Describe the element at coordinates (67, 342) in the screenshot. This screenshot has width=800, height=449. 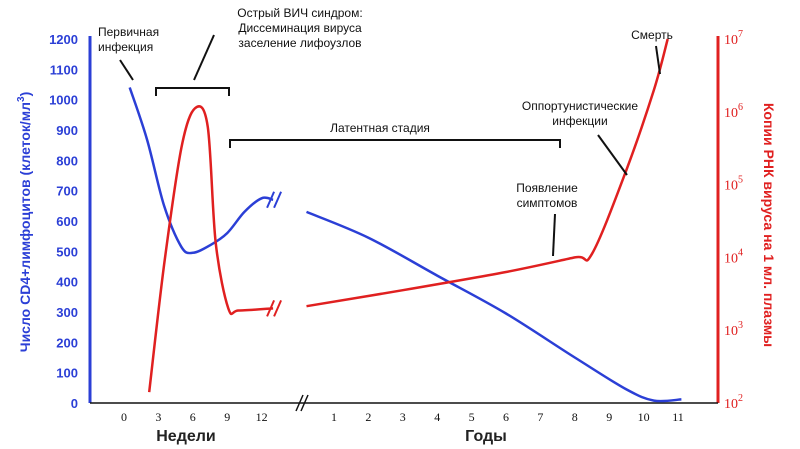
I see `left-tick-label: 200` at that location.